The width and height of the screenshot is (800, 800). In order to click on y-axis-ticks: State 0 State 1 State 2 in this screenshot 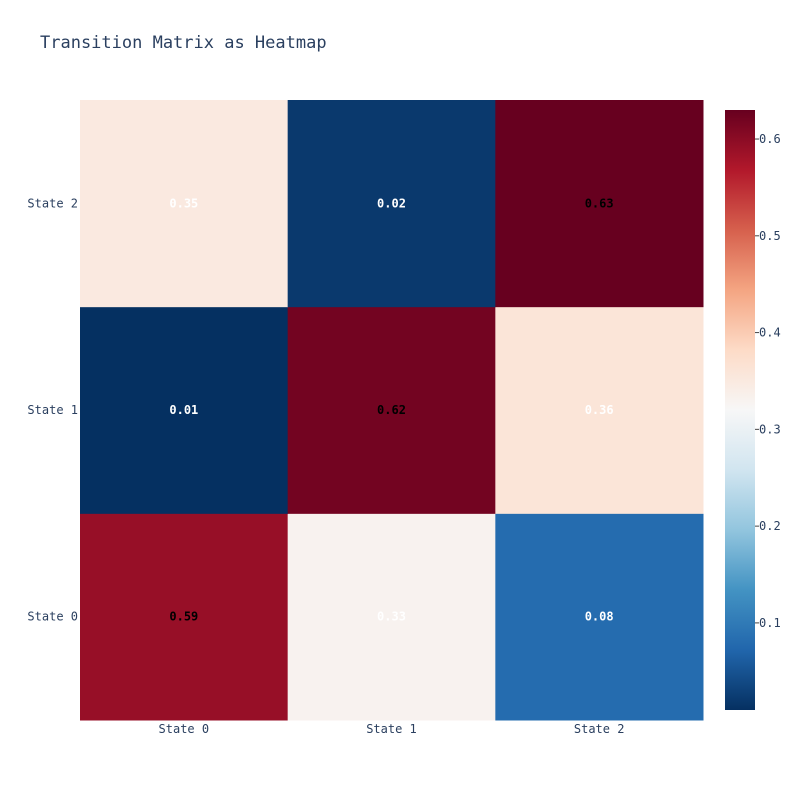, I will do `click(52, 409)`.